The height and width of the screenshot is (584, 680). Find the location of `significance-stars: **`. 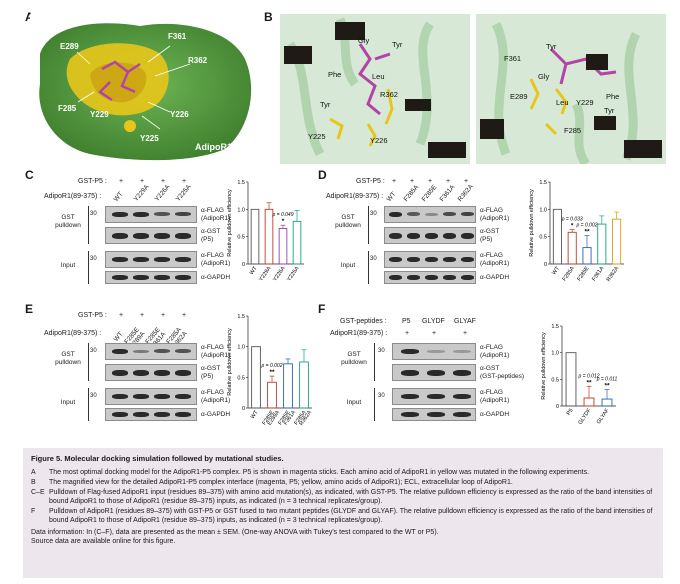

significance-stars: ** is located at coordinates (589, 382).